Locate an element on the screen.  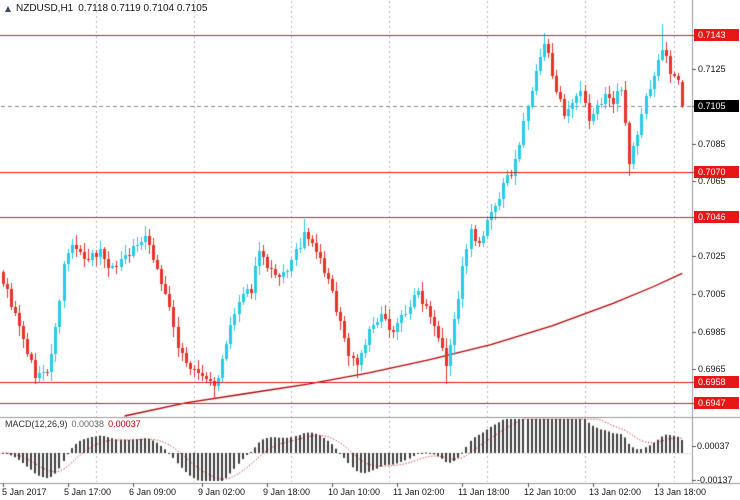
price-level-badge: 0.7046 is located at coordinates (716, 217).